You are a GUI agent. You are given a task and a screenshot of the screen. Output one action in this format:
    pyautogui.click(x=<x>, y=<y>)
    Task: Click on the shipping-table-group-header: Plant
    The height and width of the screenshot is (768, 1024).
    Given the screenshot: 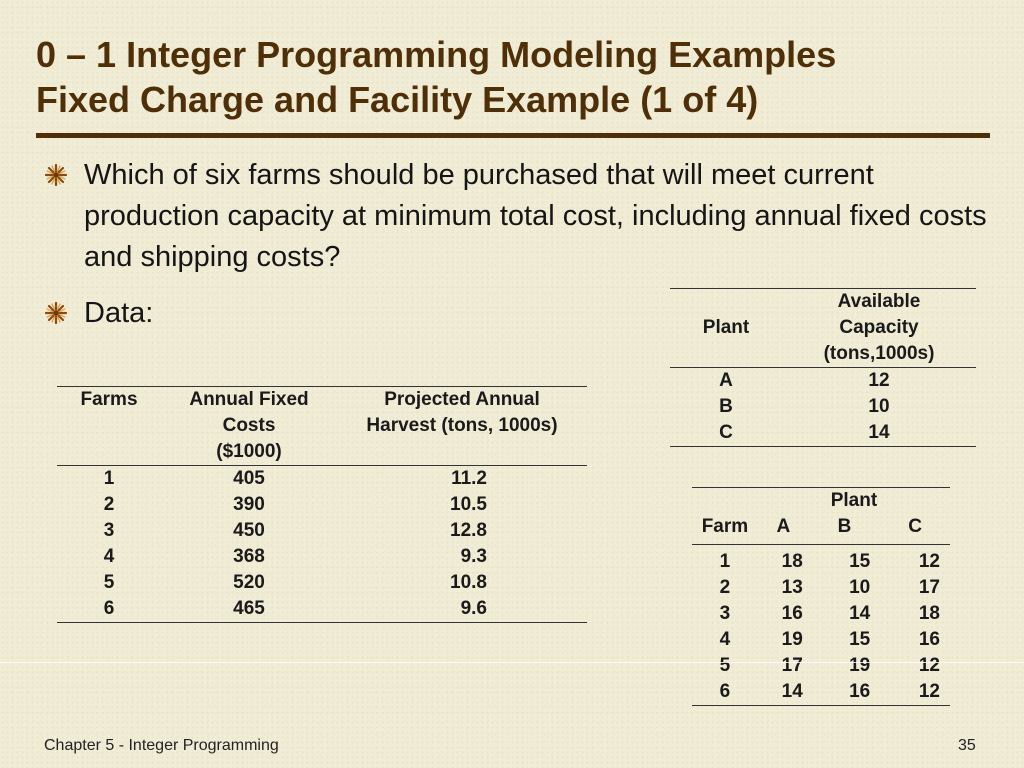 What is the action you would take?
    pyautogui.click(x=821, y=500)
    